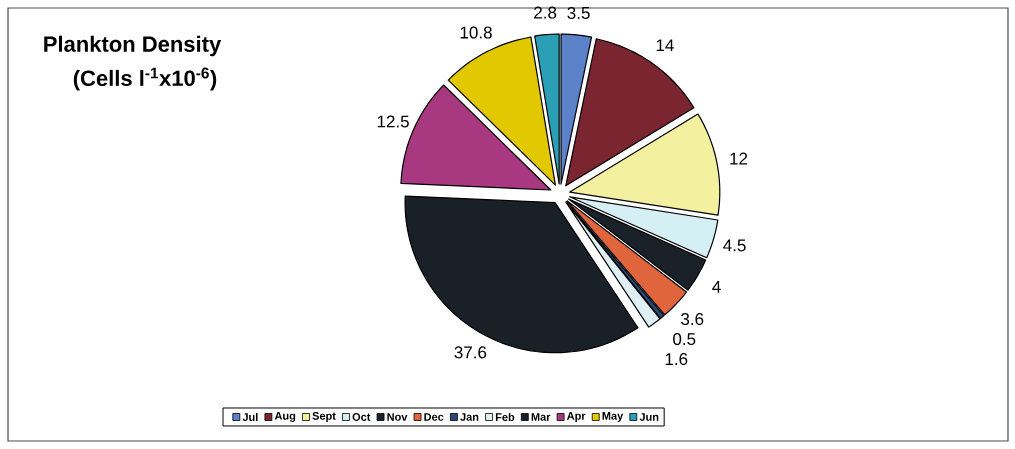 This screenshot has width=1015, height=449. What do you see at coordinates (476, 32) in the screenshot?
I see `data-label: 10.8` at bounding box center [476, 32].